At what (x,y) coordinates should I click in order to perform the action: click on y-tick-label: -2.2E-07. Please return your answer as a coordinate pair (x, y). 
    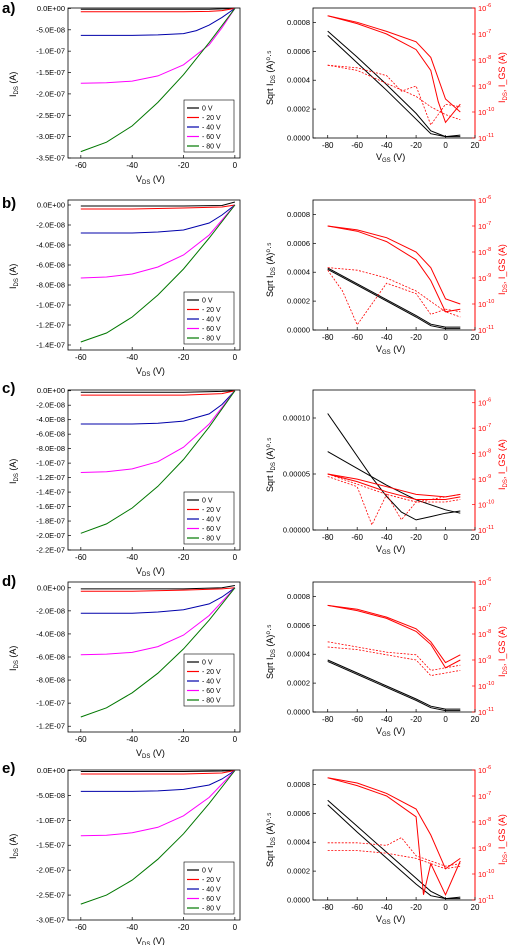
    Looking at the image, I should click on (50, 550).